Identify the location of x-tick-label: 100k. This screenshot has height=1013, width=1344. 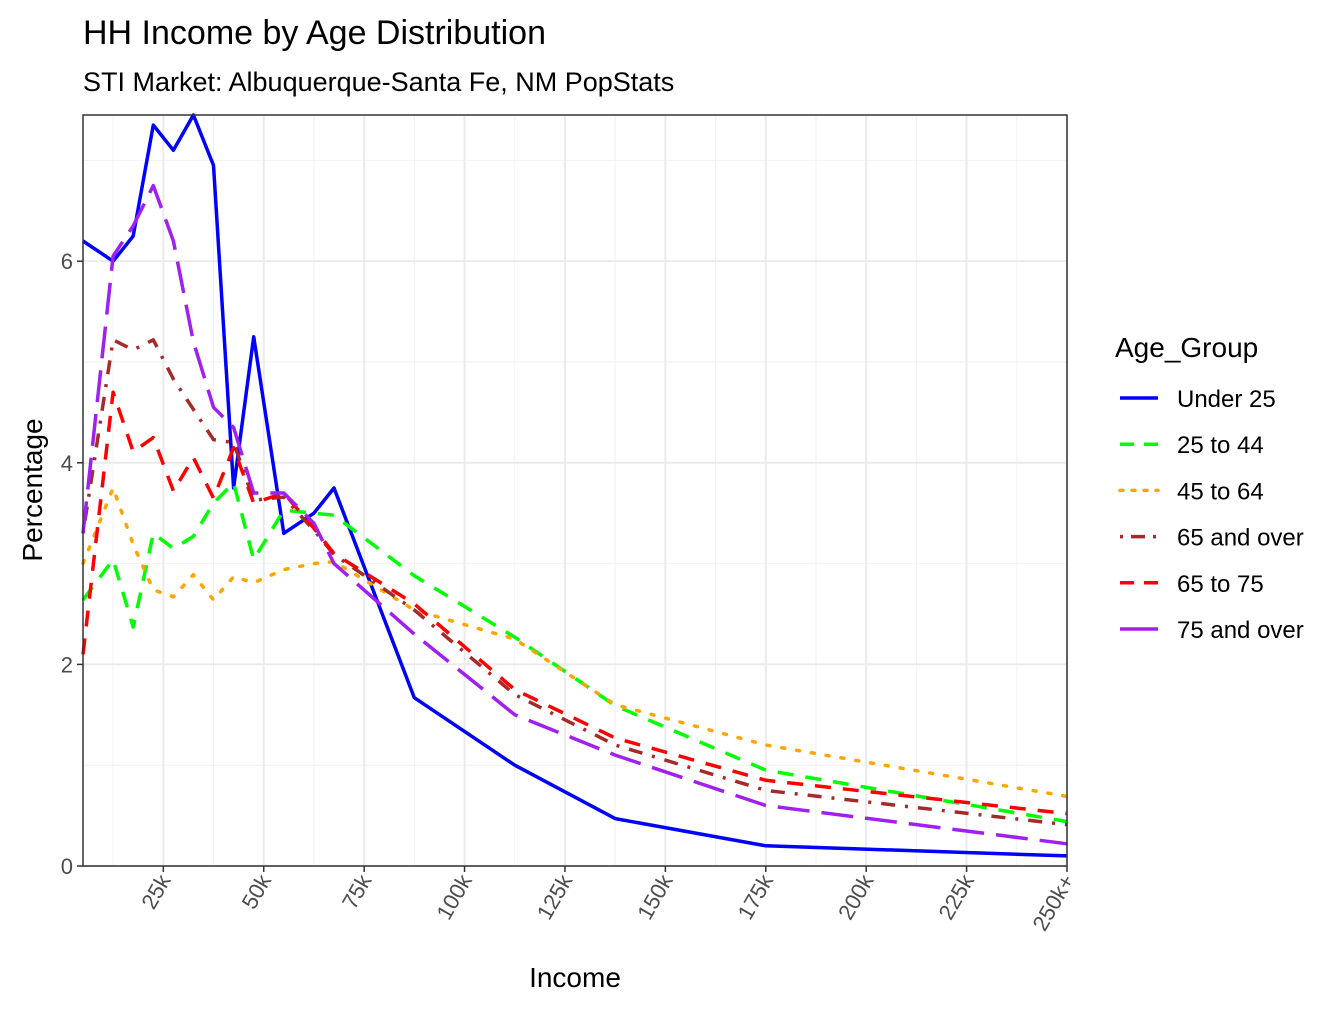
(454, 896).